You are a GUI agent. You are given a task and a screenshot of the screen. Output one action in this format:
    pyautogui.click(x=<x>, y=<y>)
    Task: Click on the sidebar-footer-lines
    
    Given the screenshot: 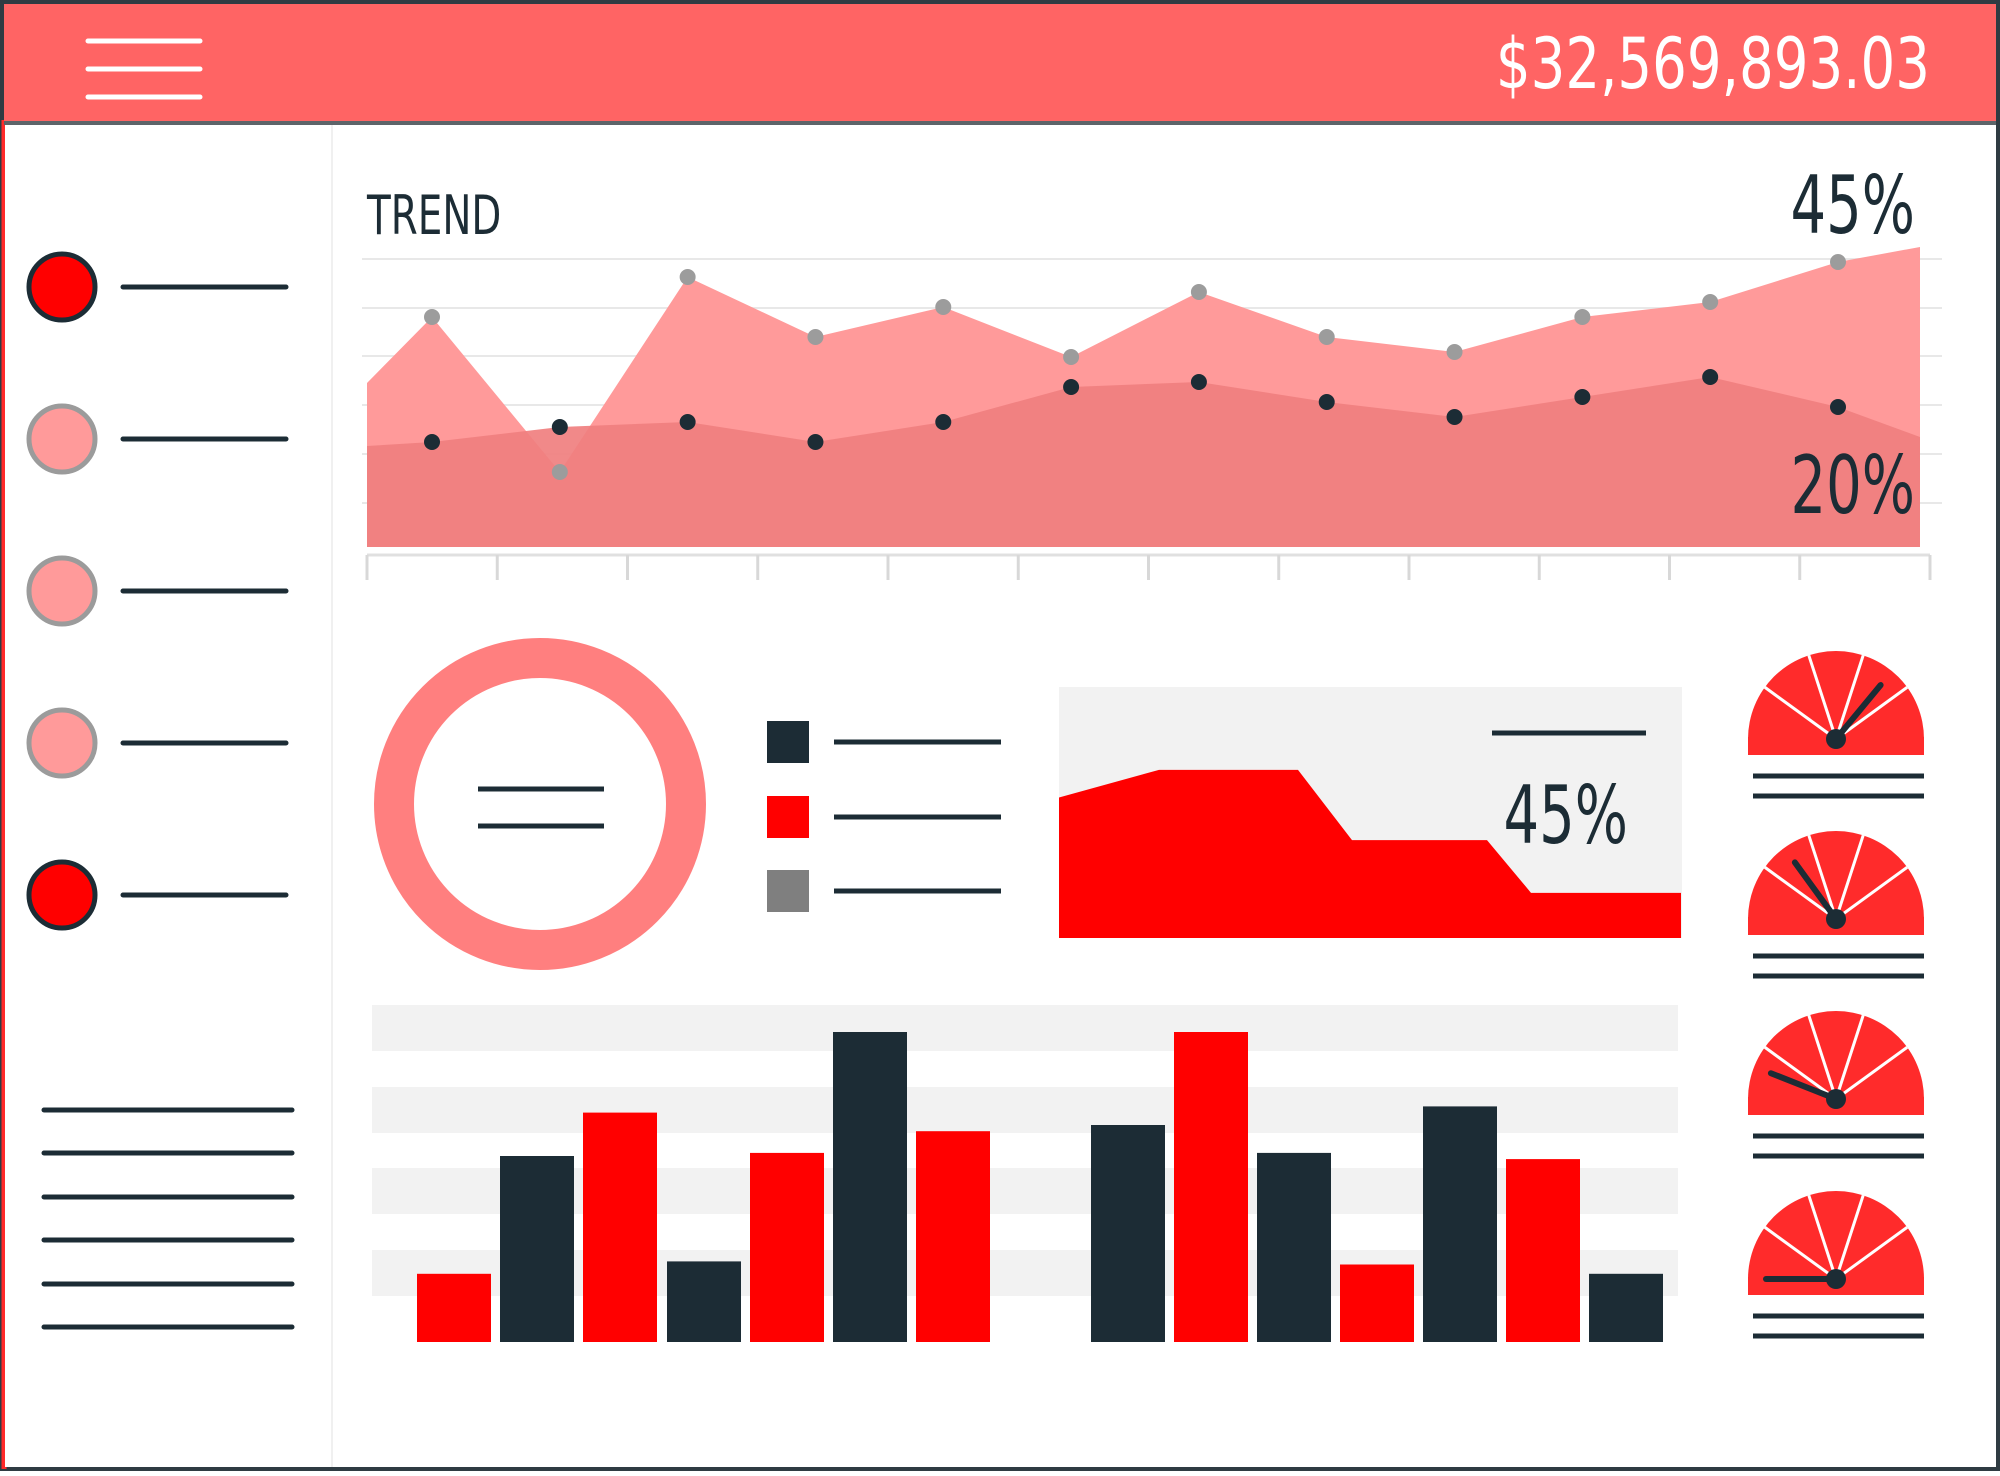 What is the action you would take?
    pyautogui.click(x=168, y=1218)
    